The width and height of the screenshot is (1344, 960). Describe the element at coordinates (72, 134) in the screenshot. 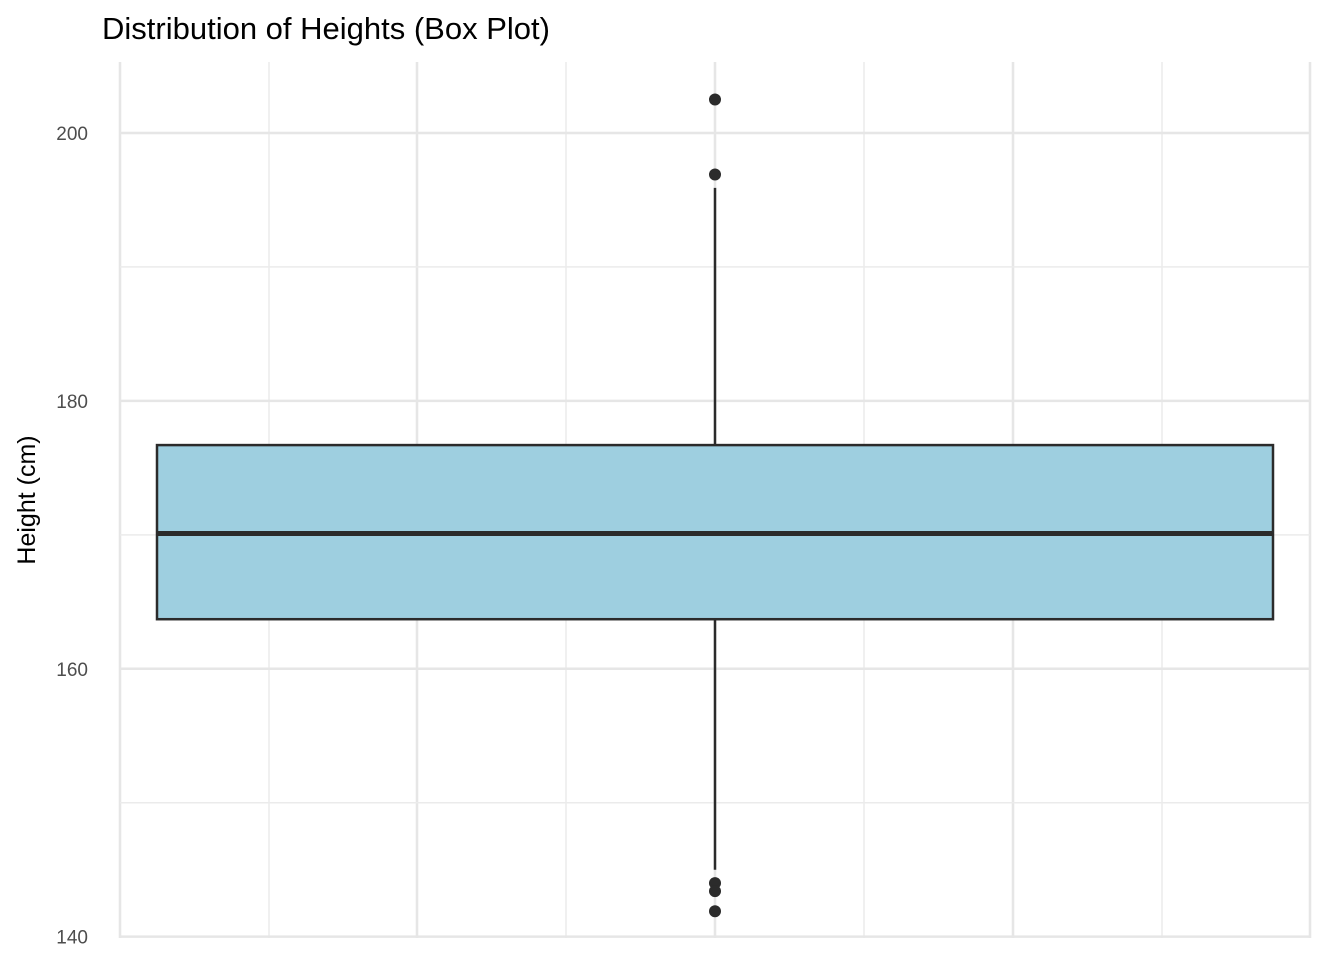

I see `y-tick-label: 200` at that location.